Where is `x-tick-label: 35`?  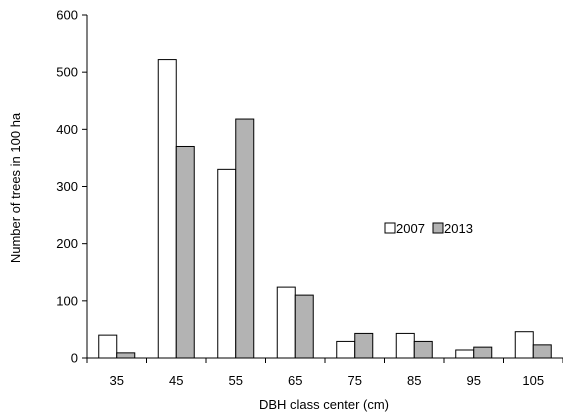 x-tick-label: 35 is located at coordinates (117, 380).